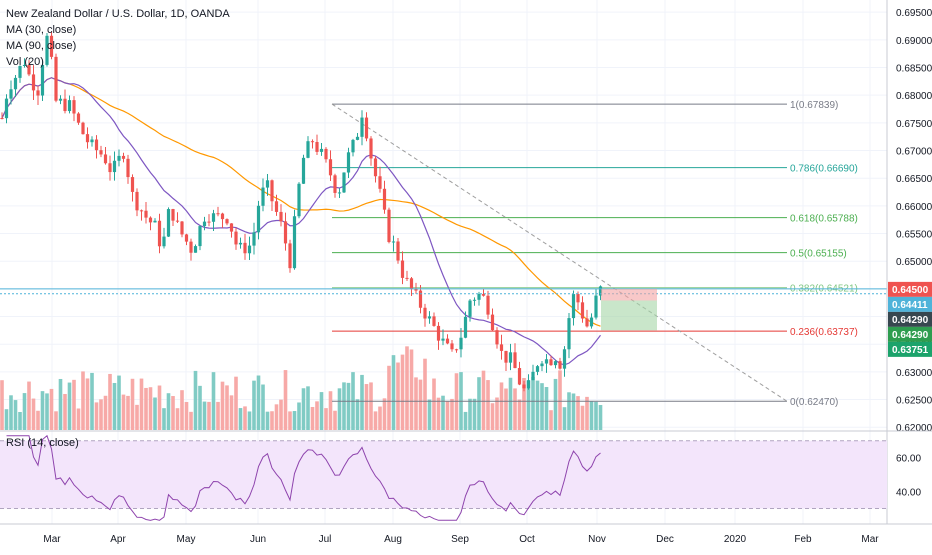 Image resolution: width=932 pixels, height=555 pixels. I want to click on price-tick-label: 0.65500, so click(914, 235).